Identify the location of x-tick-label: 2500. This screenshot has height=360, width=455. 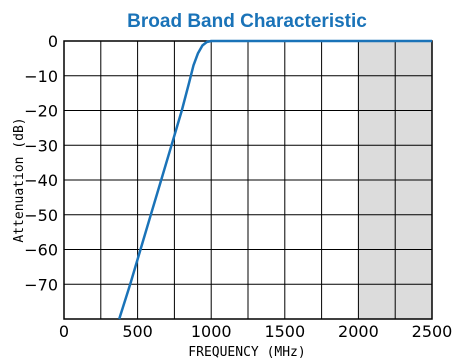
(432, 331).